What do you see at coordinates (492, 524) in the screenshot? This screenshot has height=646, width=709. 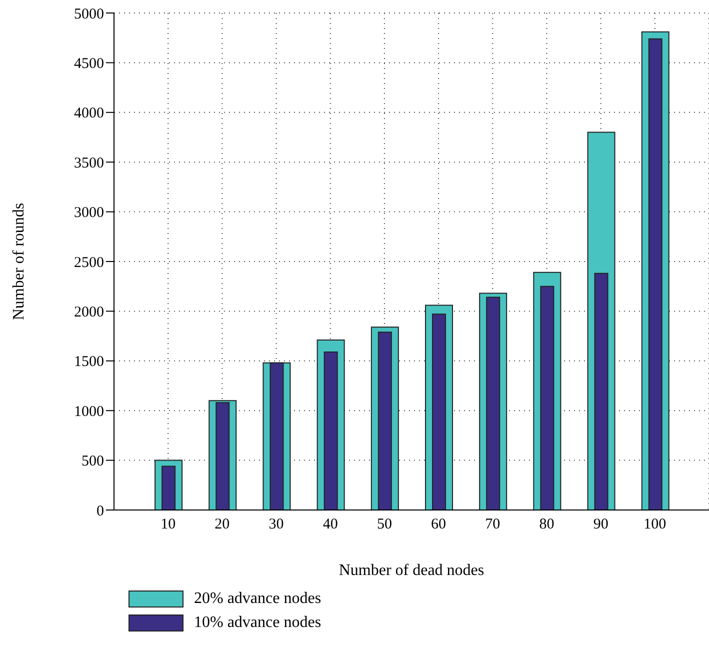 I see `x-tick-label: 70` at bounding box center [492, 524].